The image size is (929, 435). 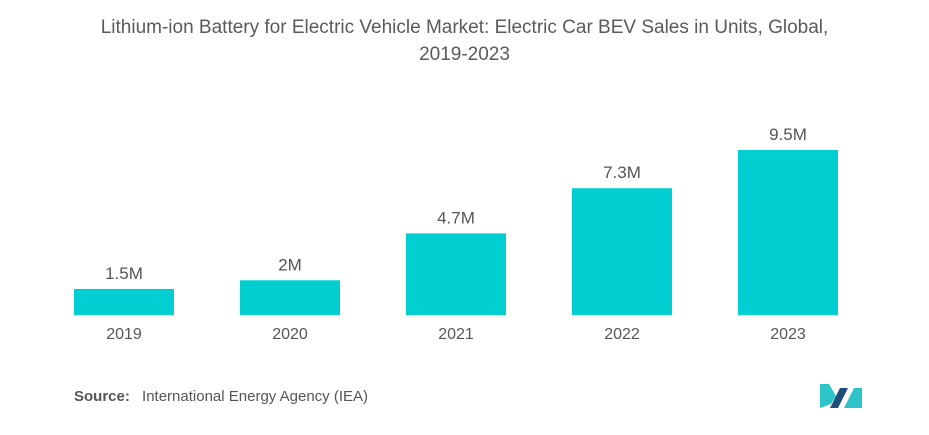 What do you see at coordinates (456, 274) in the screenshot?
I see `bar-2021` at bounding box center [456, 274].